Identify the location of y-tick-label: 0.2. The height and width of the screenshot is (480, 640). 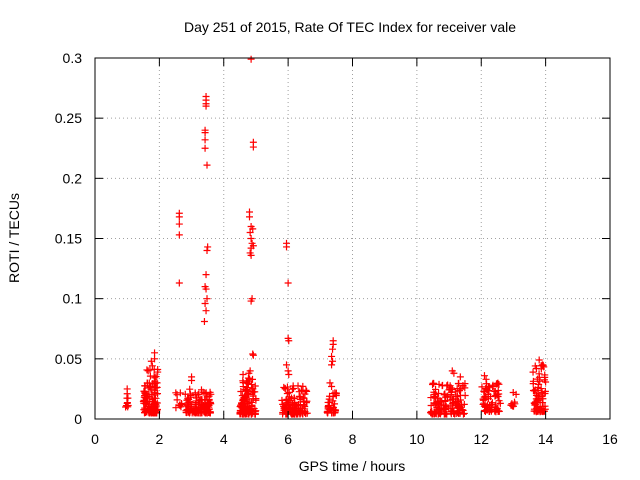
(73, 178).